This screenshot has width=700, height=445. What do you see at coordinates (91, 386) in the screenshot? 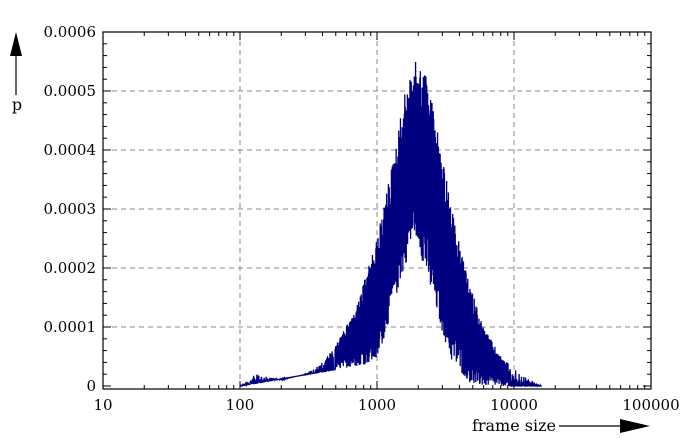
I see `y-tick-label: 0` at bounding box center [91, 386].